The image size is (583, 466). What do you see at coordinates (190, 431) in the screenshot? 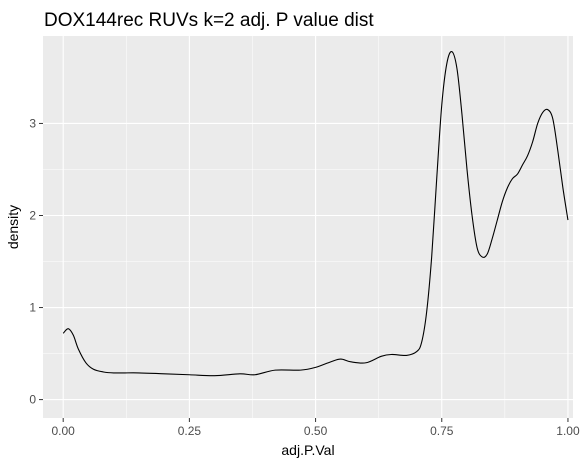
I see `x-tick-label: 0.25` at bounding box center [190, 431].